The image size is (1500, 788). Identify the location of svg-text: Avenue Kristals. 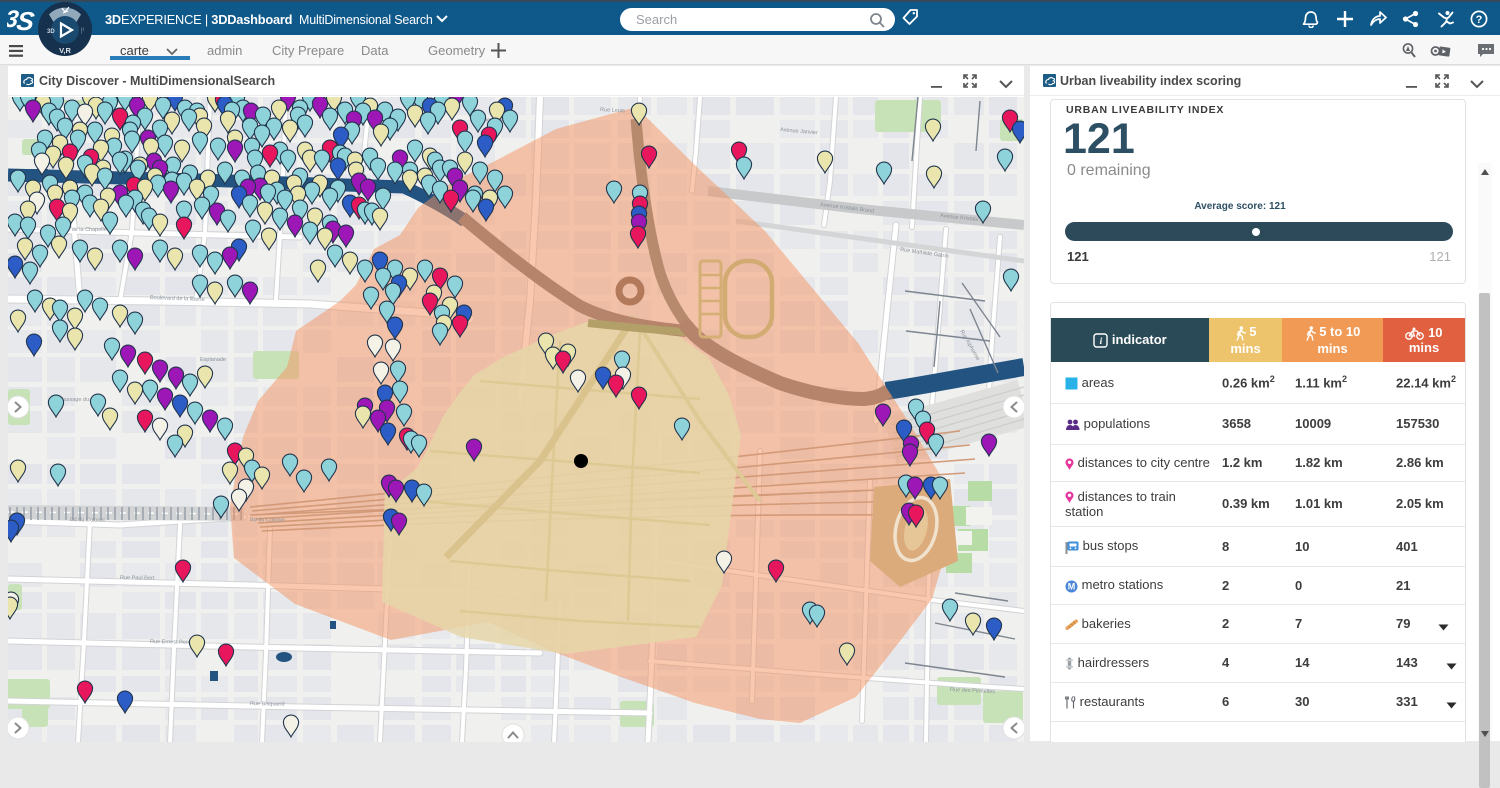
(959, 218).